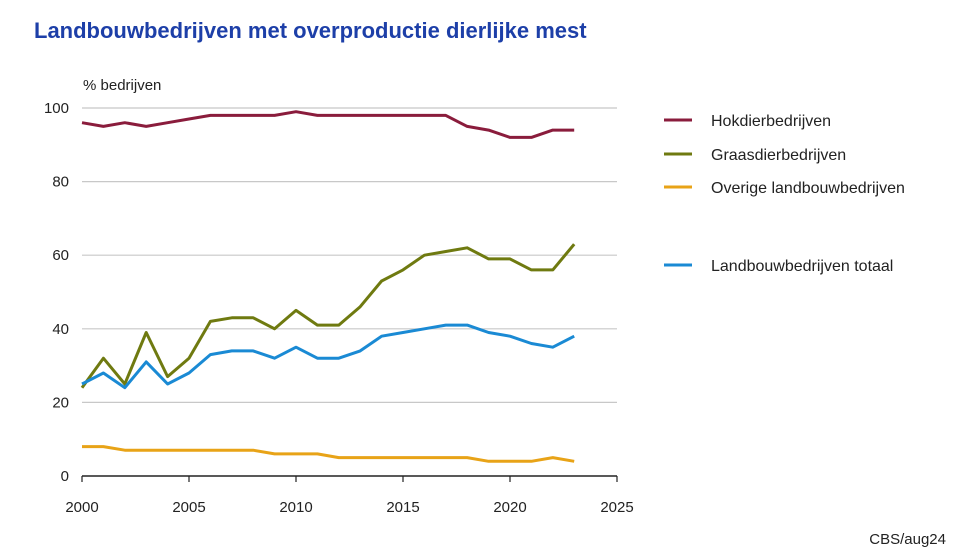  Describe the element at coordinates (81, 507) in the screenshot. I see `x-tick-label: 2000` at that location.